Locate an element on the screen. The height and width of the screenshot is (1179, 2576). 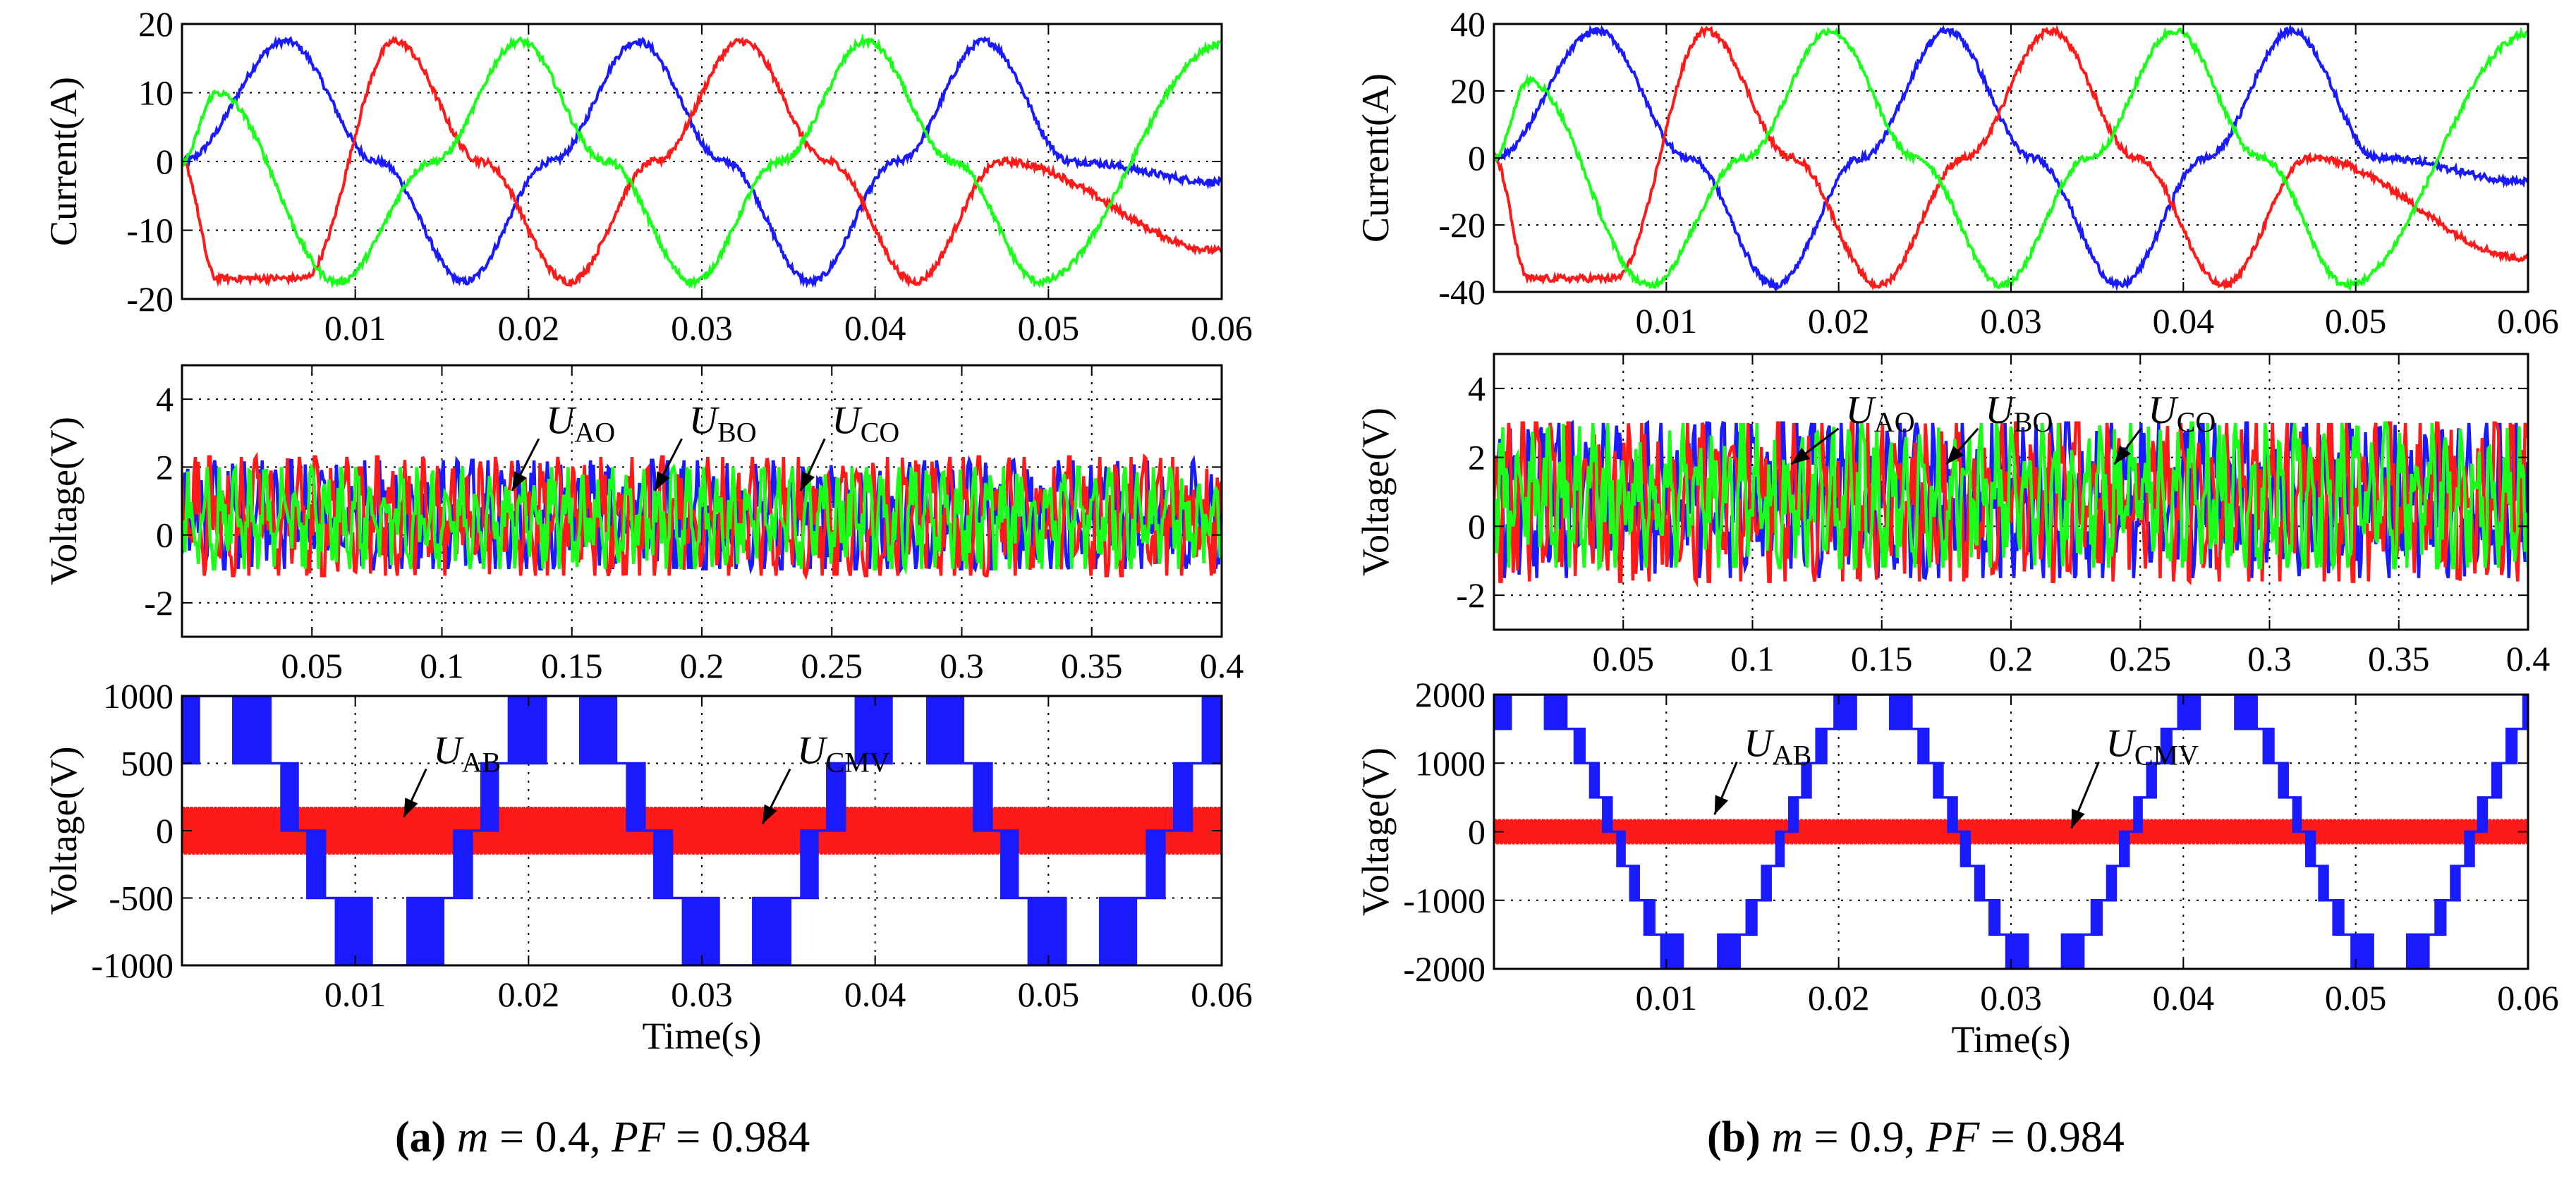
caption-b-pf-symbol: PF is located at coordinates (1953, 1137).